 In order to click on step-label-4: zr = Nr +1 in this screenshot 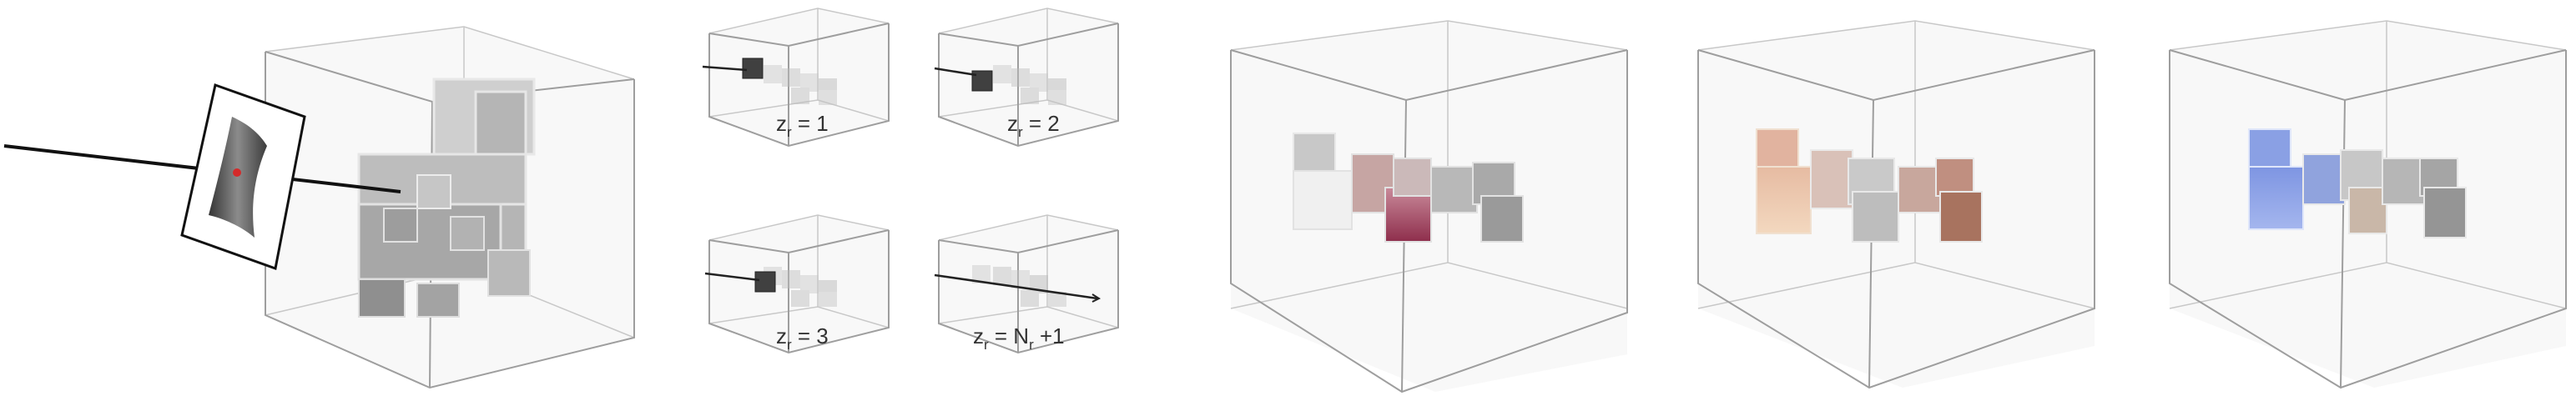, I will do `click(1019, 338)`.